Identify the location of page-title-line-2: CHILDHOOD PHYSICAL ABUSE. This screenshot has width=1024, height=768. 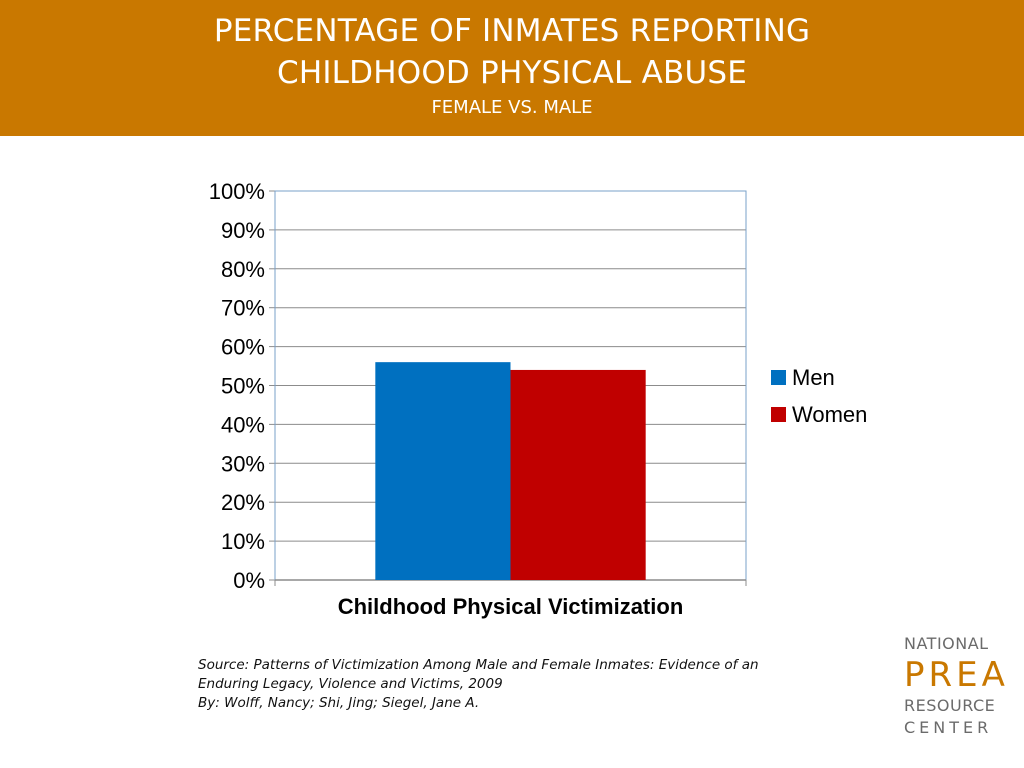
(512, 73).